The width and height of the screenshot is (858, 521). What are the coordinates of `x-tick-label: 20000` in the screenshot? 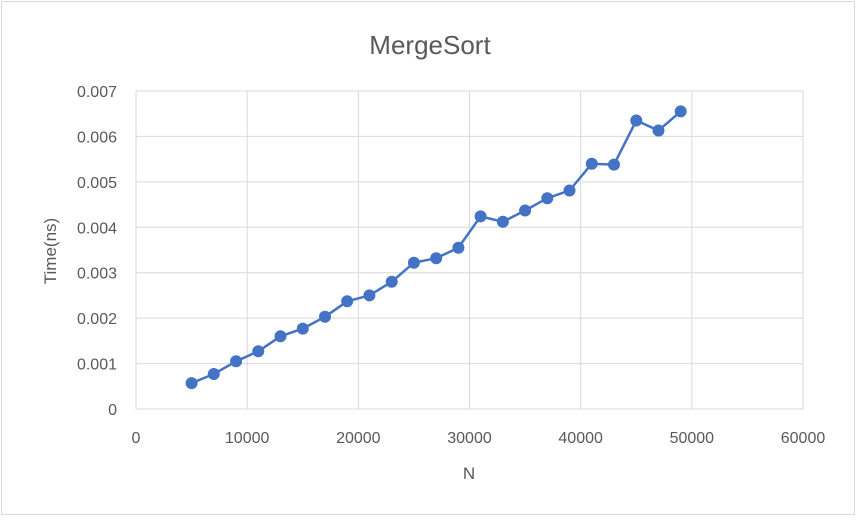 It's located at (358, 438).